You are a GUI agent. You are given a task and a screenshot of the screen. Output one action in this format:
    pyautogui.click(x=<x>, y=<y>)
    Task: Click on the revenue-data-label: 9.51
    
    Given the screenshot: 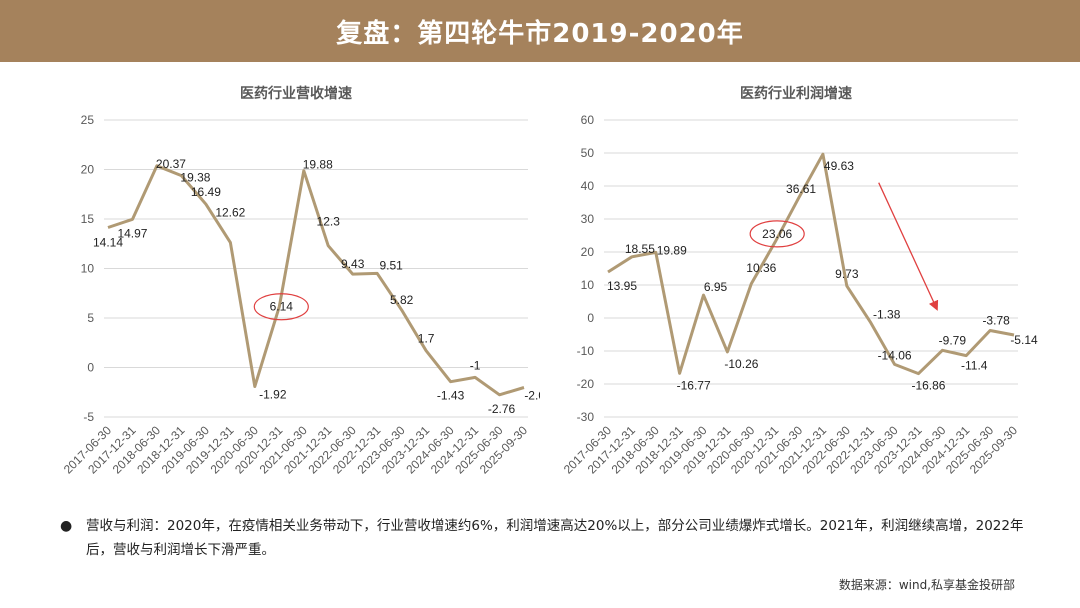 What is the action you would take?
    pyautogui.click(x=391, y=265)
    